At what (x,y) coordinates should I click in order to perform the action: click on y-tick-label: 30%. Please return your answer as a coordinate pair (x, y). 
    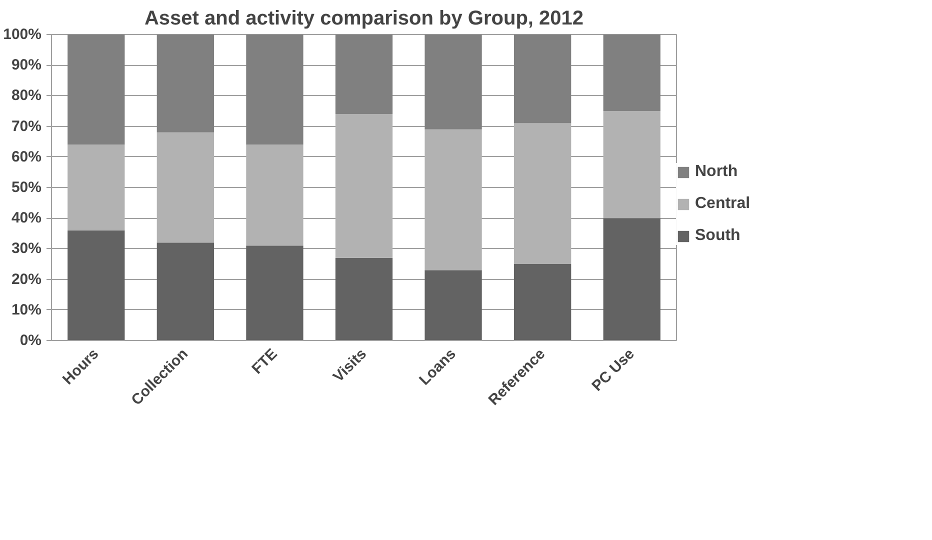
    Looking at the image, I should click on (26, 249).